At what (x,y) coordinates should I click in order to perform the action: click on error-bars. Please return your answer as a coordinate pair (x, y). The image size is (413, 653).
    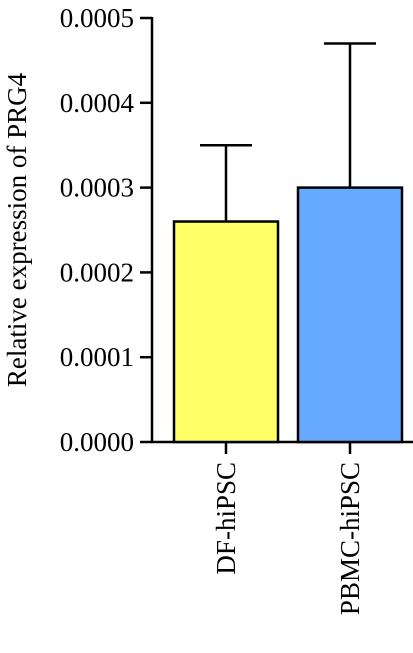
    Looking at the image, I should click on (288, 132).